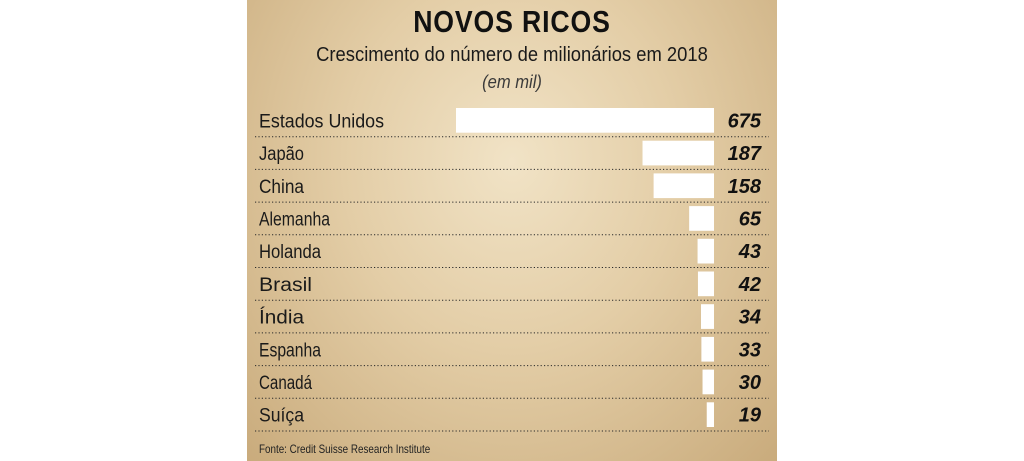 The width and height of the screenshot is (1024, 461). Describe the element at coordinates (321, 121) in the screenshot. I see `category-label: Estados Unidos` at that location.